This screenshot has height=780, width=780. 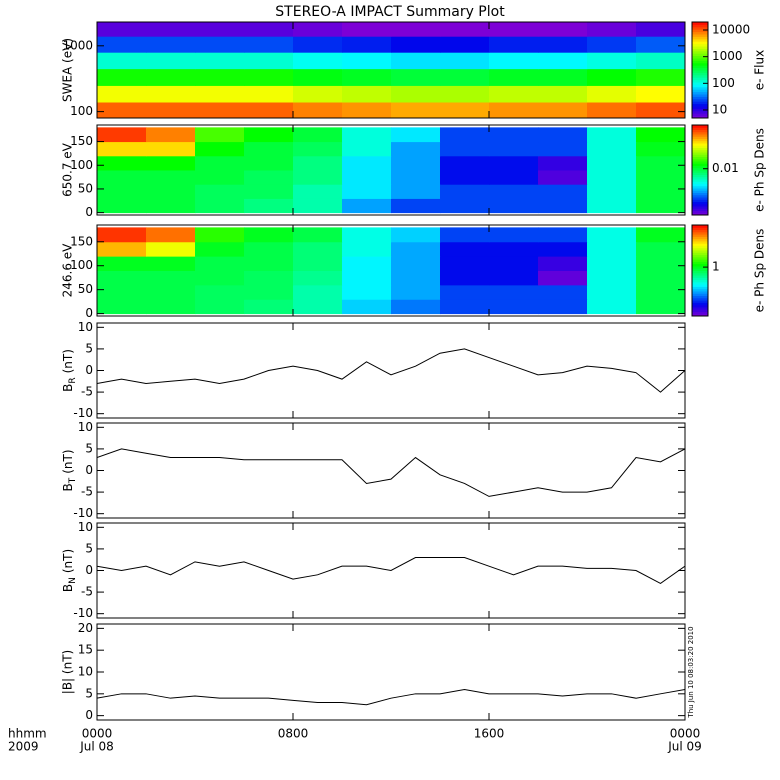 I want to click on colorbar-frame, so click(x=700, y=270).